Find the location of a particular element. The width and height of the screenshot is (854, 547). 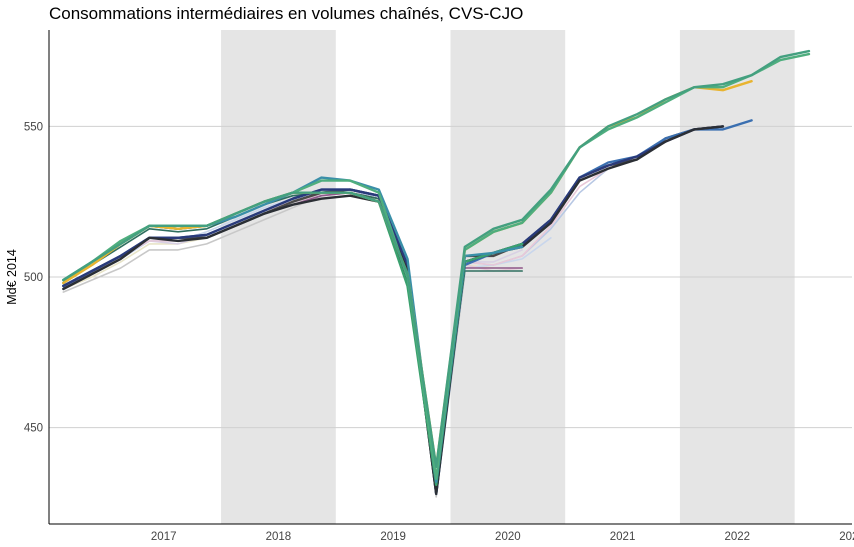

x-tick-label: 2021 is located at coordinates (623, 537).